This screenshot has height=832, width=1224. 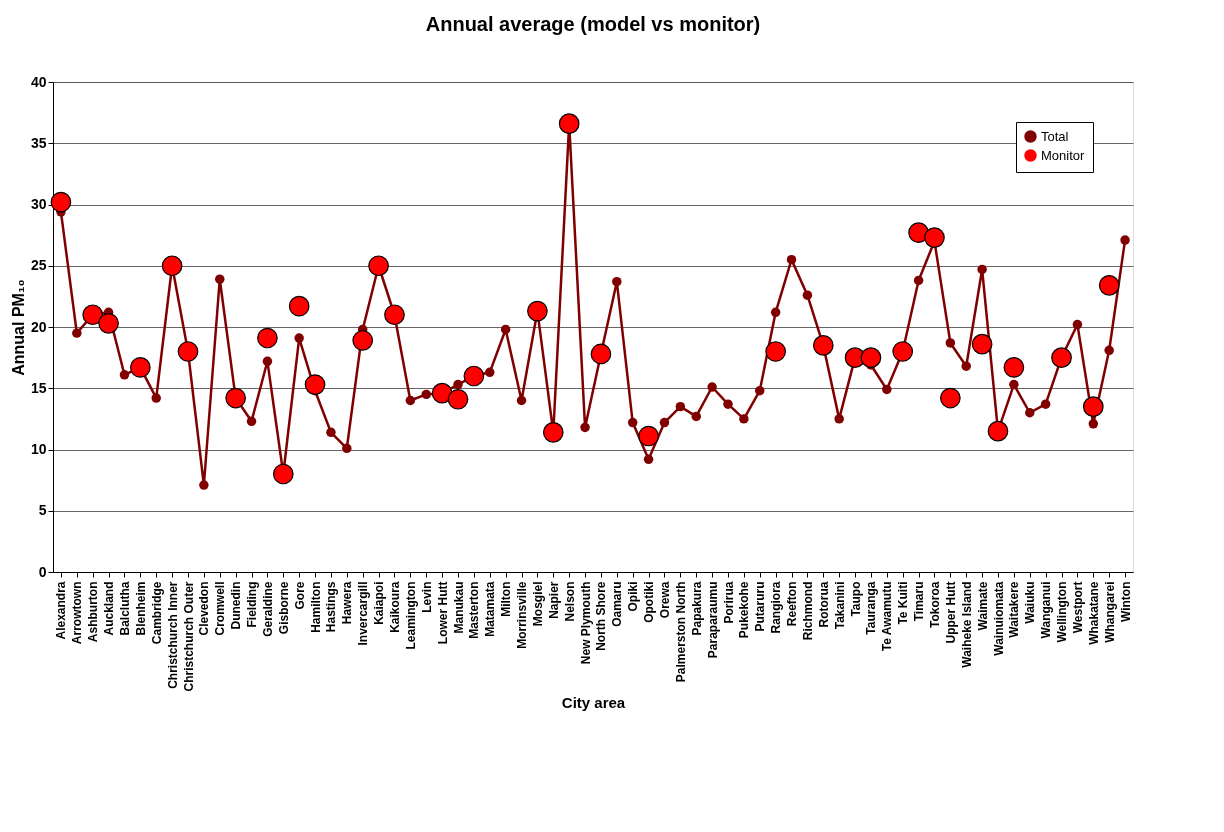 What do you see at coordinates (823, 604) in the screenshot?
I see `x-tick-label: Rotorua` at bounding box center [823, 604].